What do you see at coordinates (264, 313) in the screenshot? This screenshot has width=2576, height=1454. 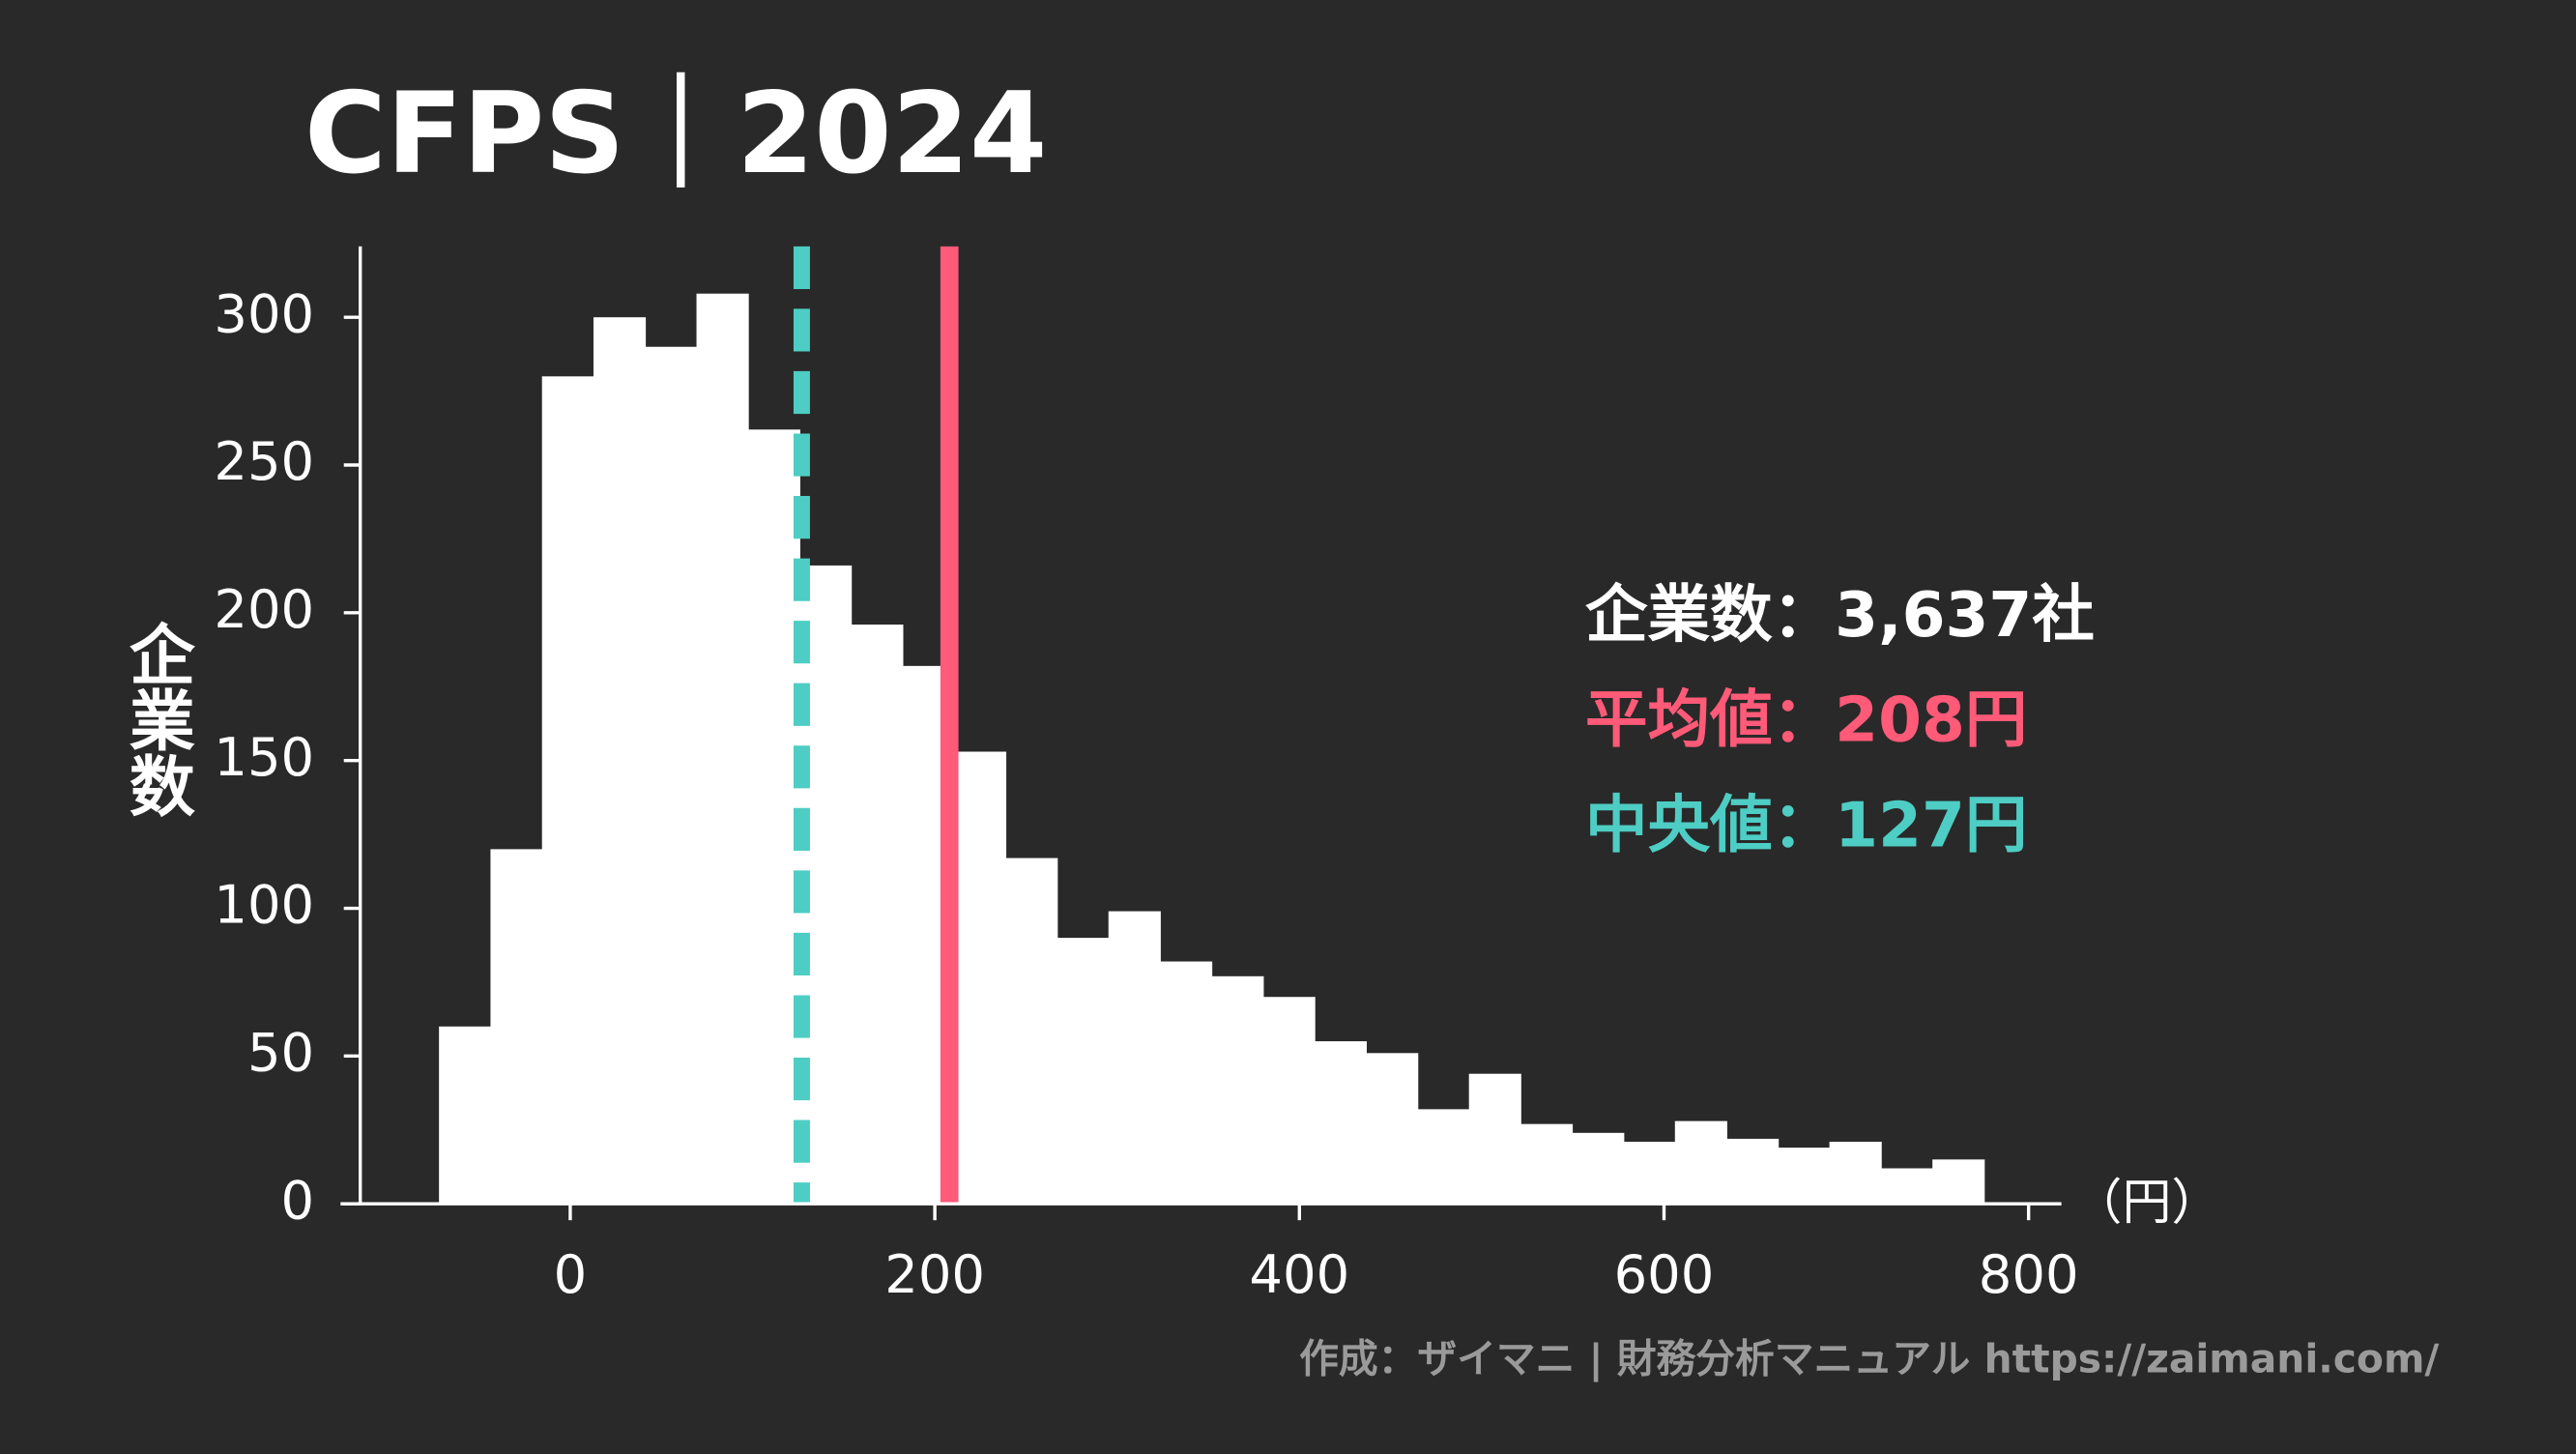 I see `y-tick-label: 300` at bounding box center [264, 313].